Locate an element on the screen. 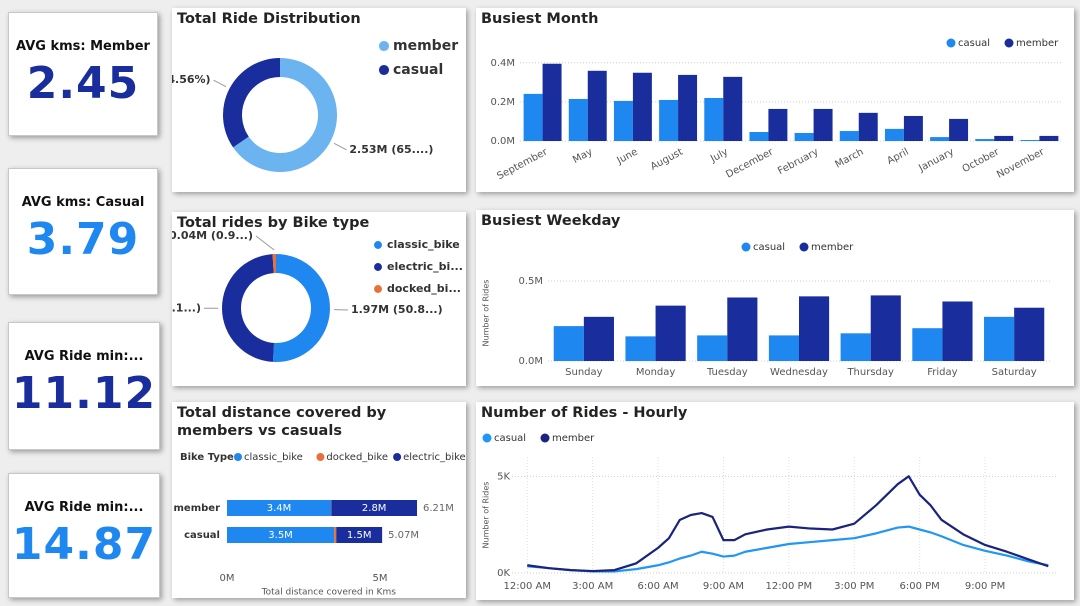 The width and height of the screenshot is (1080, 606). y-tick-label: 0.4M is located at coordinates (502, 63).